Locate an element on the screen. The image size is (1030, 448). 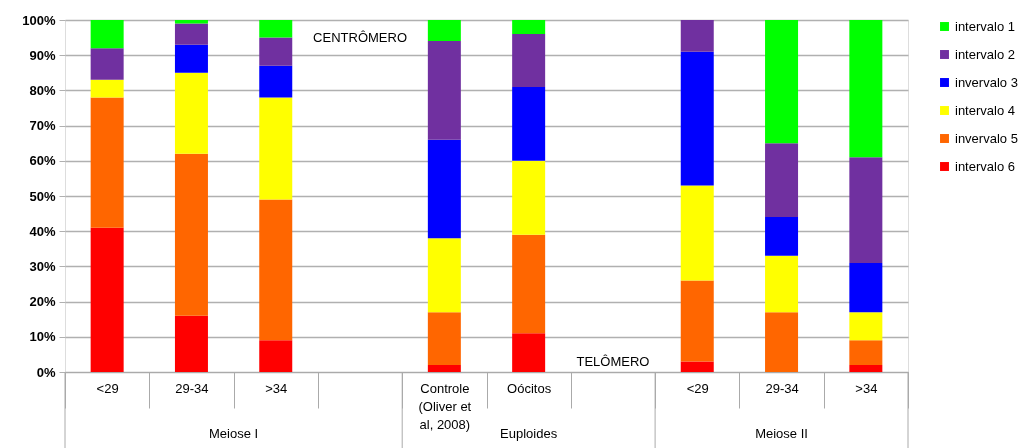
annotation: CENTRÔMERO is located at coordinates (360, 37).